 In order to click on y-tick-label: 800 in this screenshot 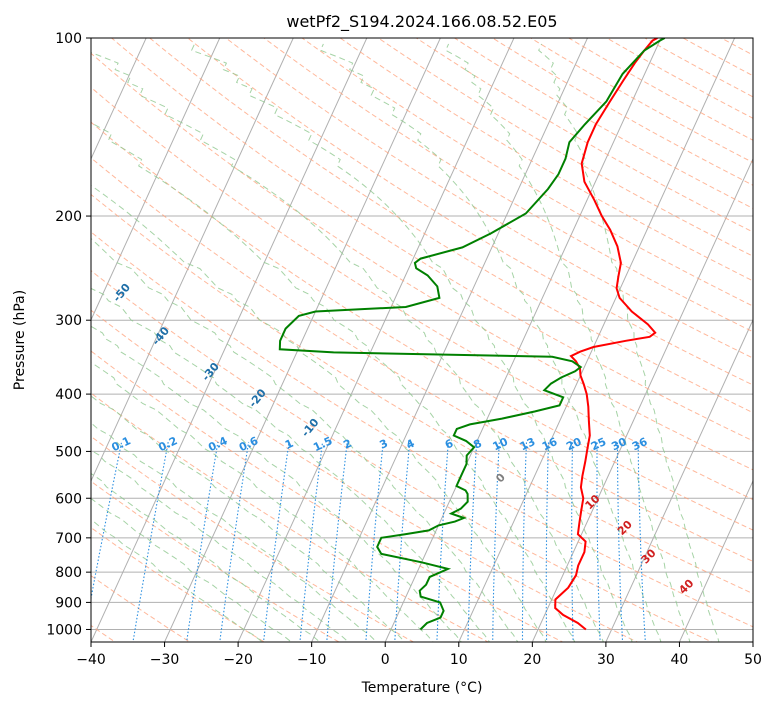, I will do `click(68, 573)`.